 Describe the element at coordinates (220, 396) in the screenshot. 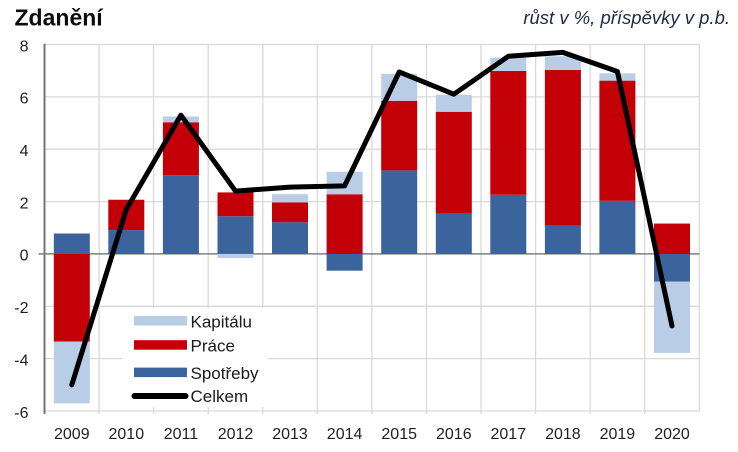

I see `svg-text: Celkem` at that location.